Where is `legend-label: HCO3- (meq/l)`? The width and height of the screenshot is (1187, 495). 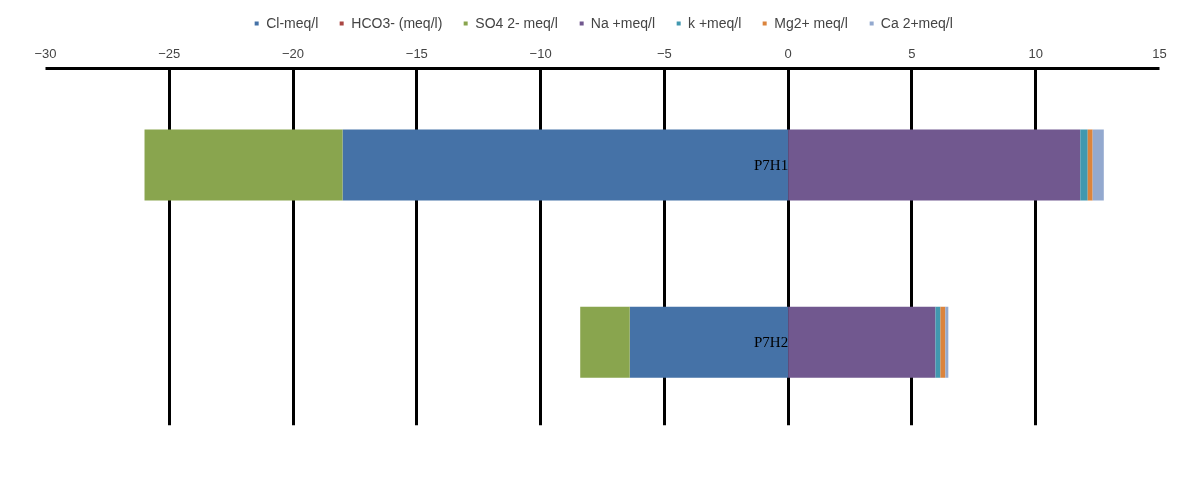 legend-label: HCO3- (meq/l) is located at coordinates (397, 22).